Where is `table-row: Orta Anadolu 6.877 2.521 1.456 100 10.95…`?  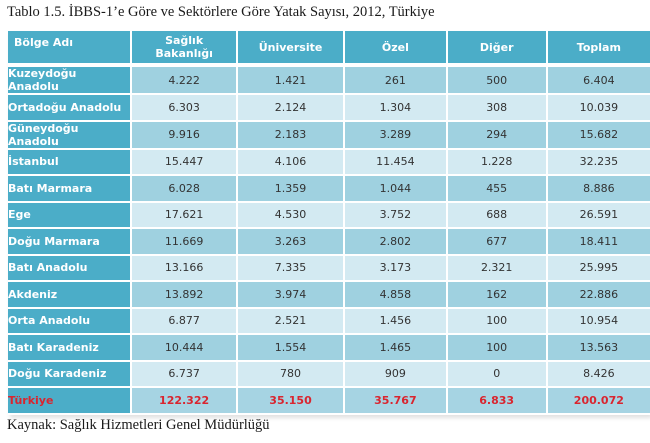 table-row: Orta Anadolu 6.877 2.521 1.456 100 10.95… is located at coordinates (329, 321).